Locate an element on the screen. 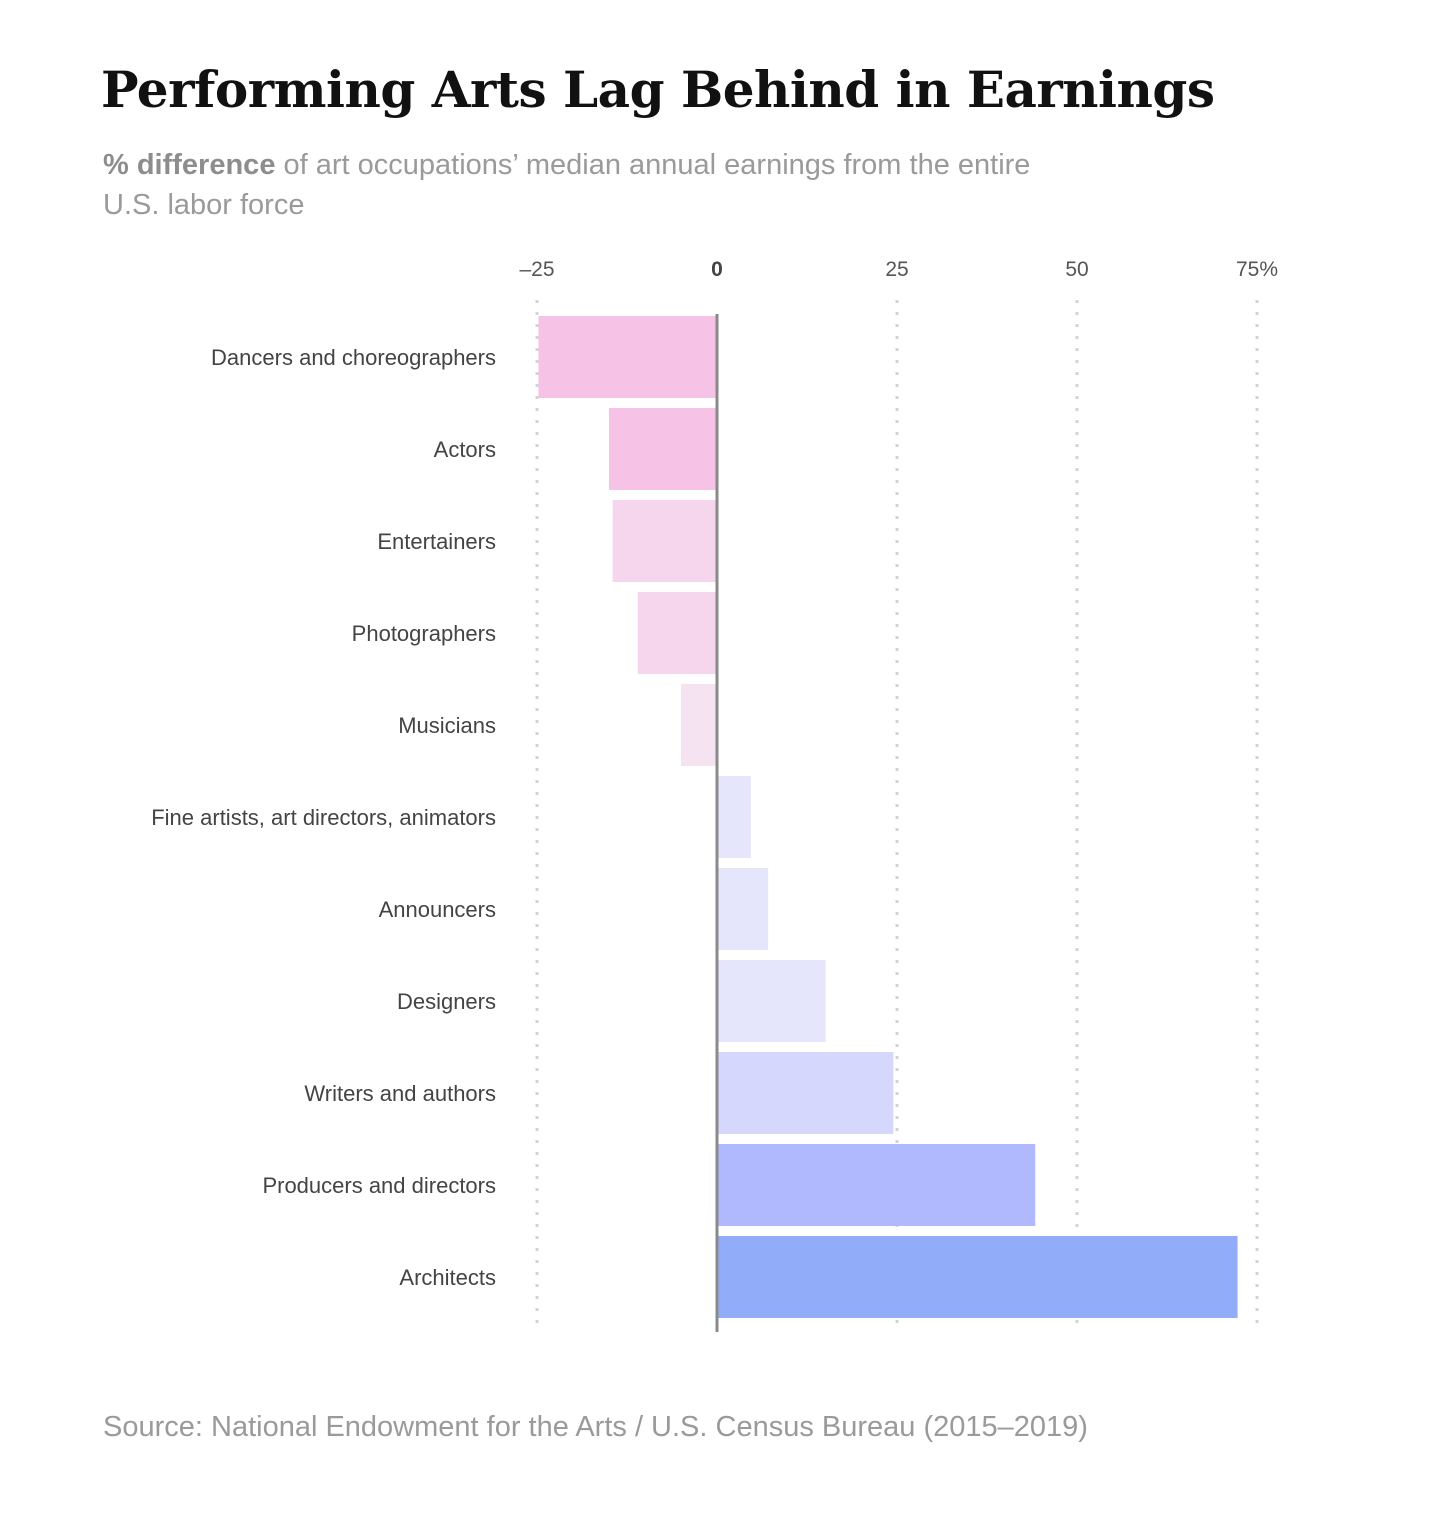  subtitle-emphasis: % difference is located at coordinates (189, 165).